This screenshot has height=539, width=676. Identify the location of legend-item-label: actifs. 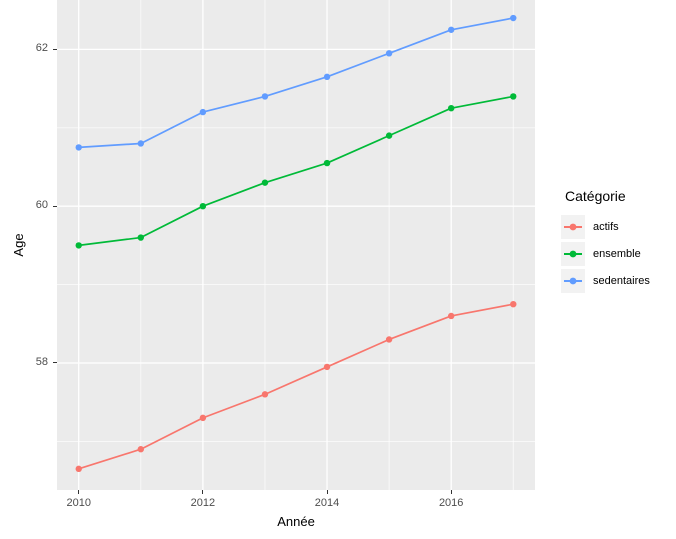
(606, 227).